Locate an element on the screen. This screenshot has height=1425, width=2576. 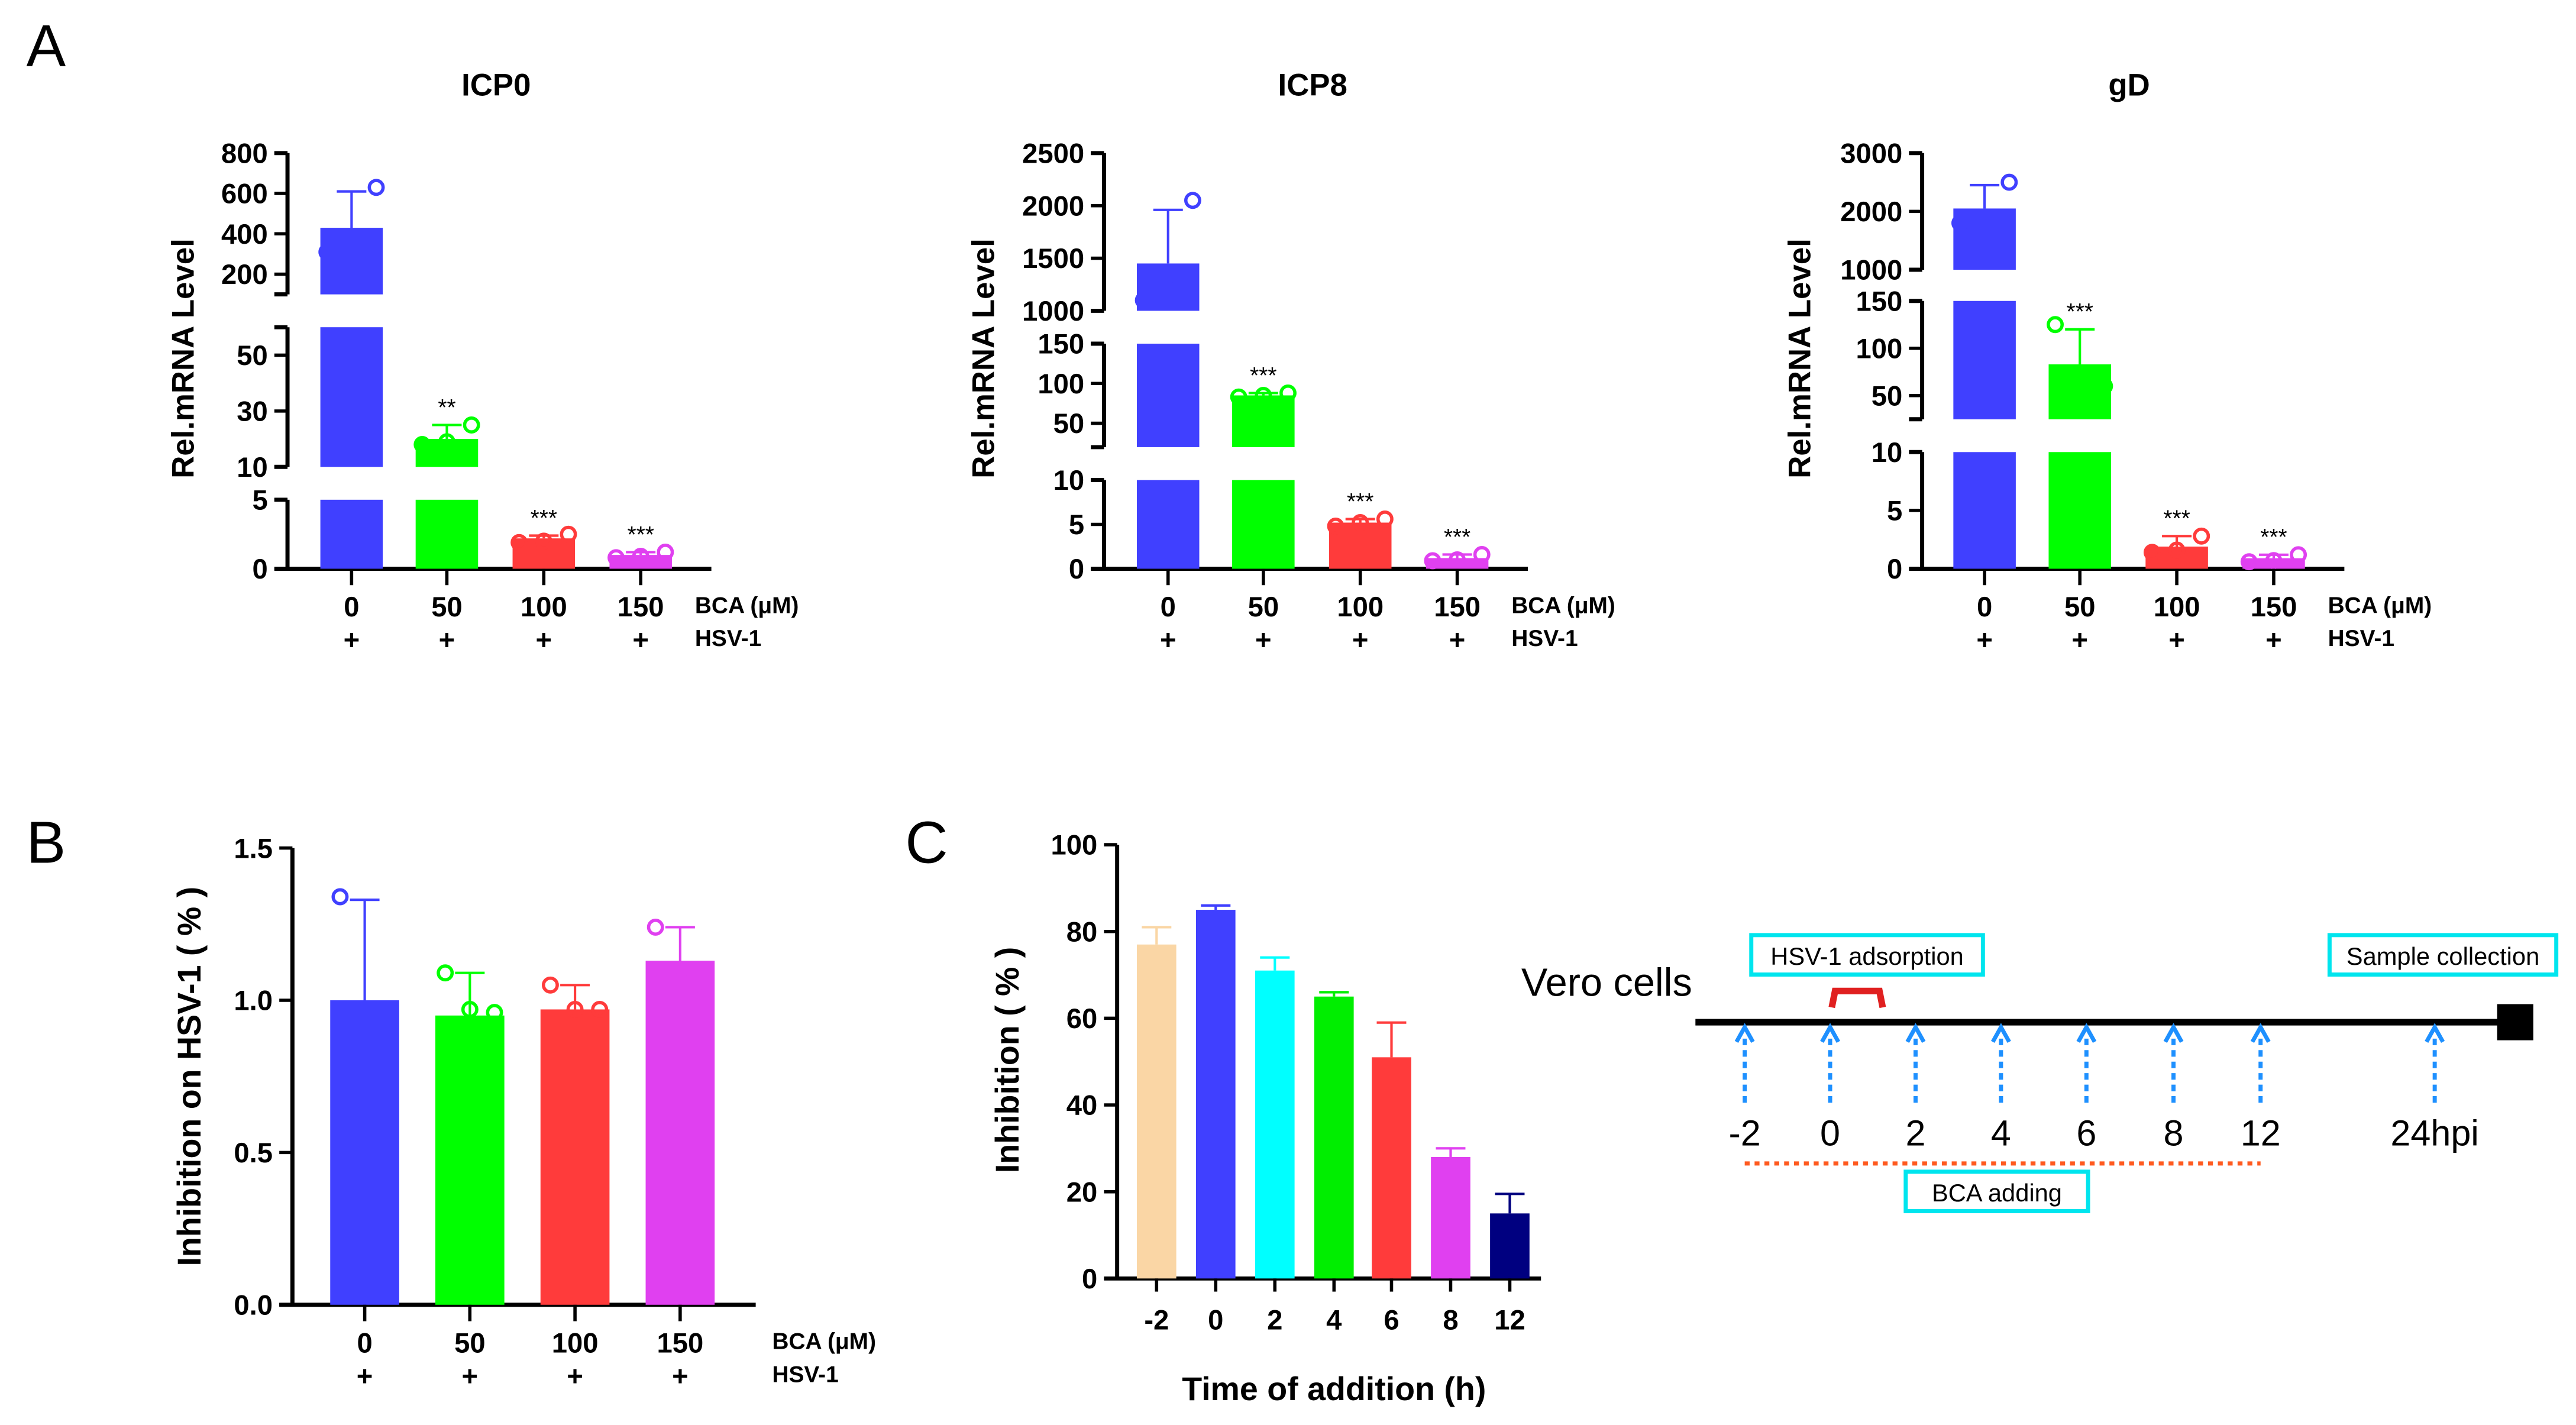
x-tick-label: 6 is located at coordinates (1391, 1320).